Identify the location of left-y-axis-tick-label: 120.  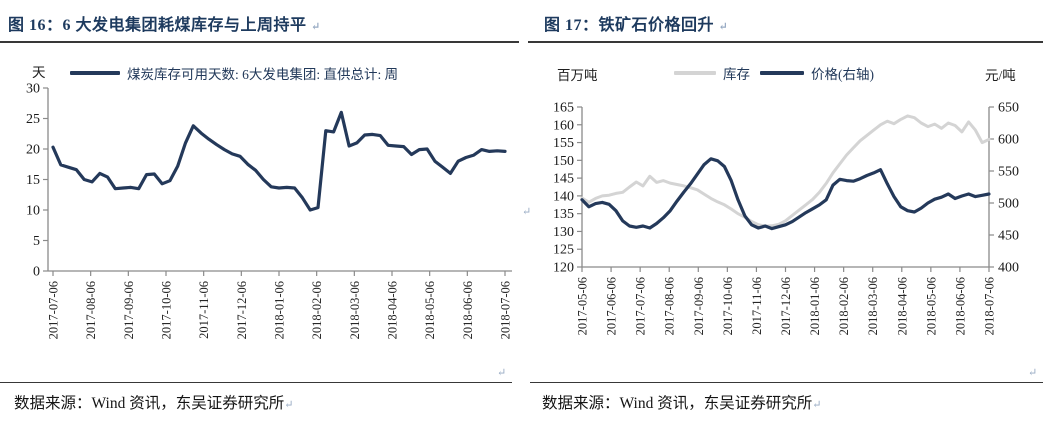
(563, 268).